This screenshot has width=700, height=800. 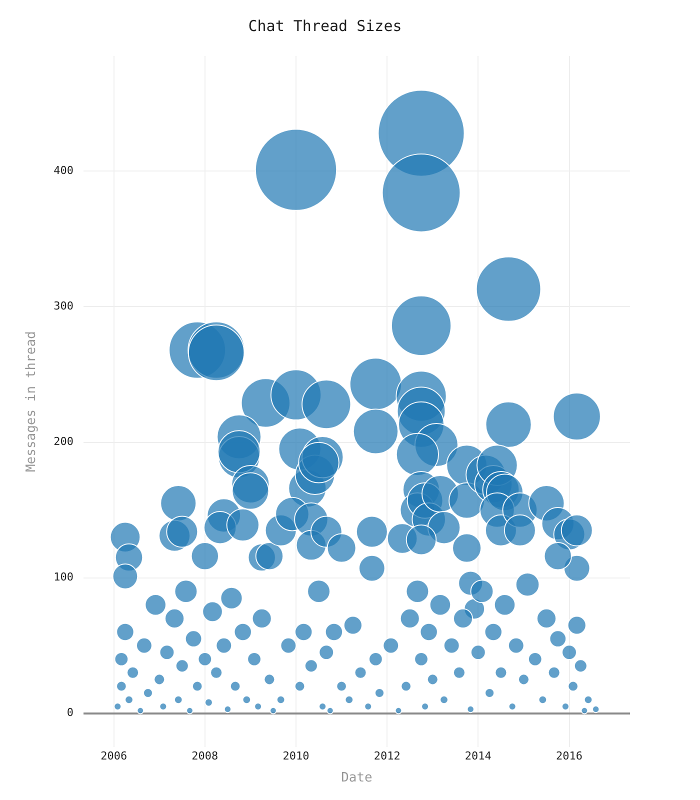 What do you see at coordinates (64, 171) in the screenshot?
I see `y-tick-label: 400` at bounding box center [64, 171].